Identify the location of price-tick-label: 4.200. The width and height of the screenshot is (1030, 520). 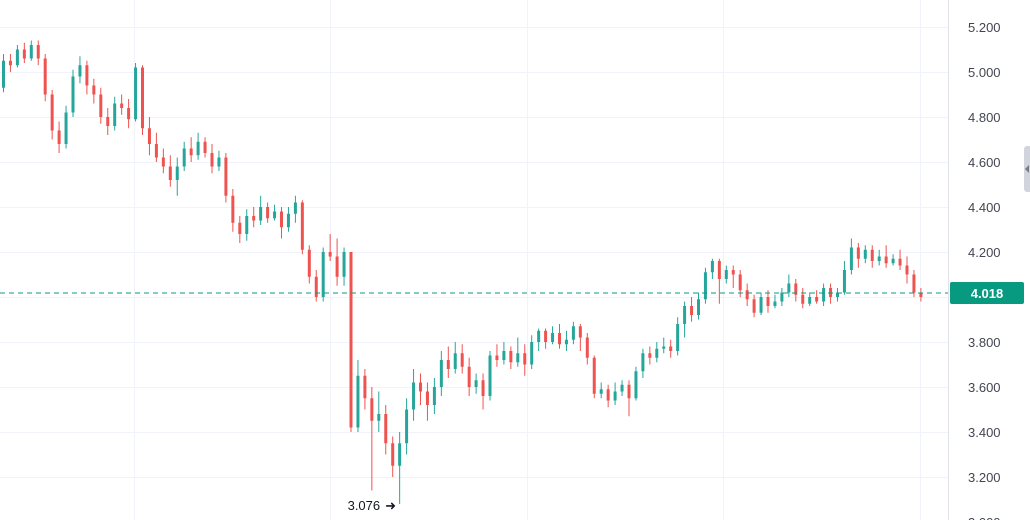
(984, 252).